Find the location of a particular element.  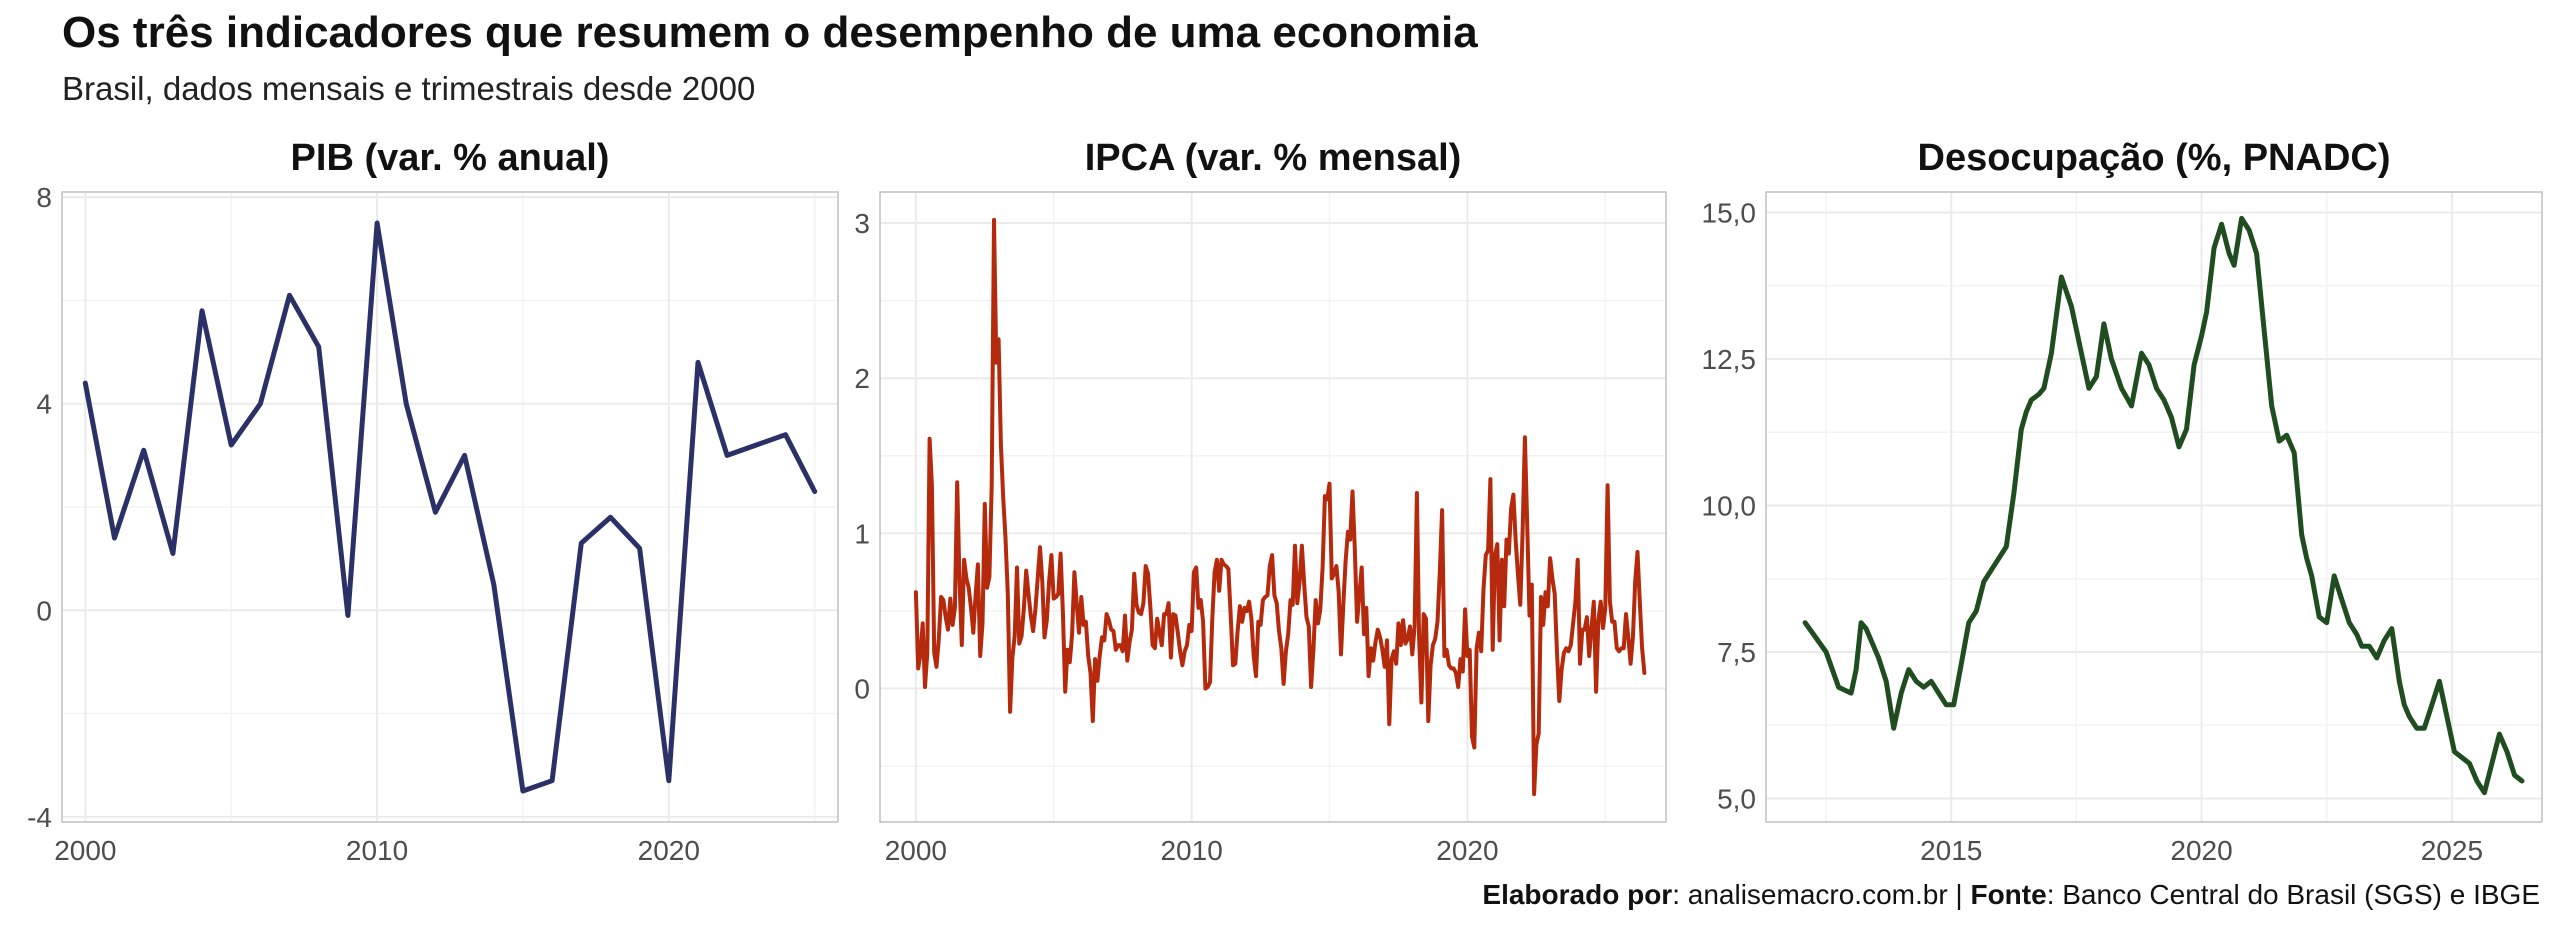

pib-y-tick-label: 0 is located at coordinates (44, 610).